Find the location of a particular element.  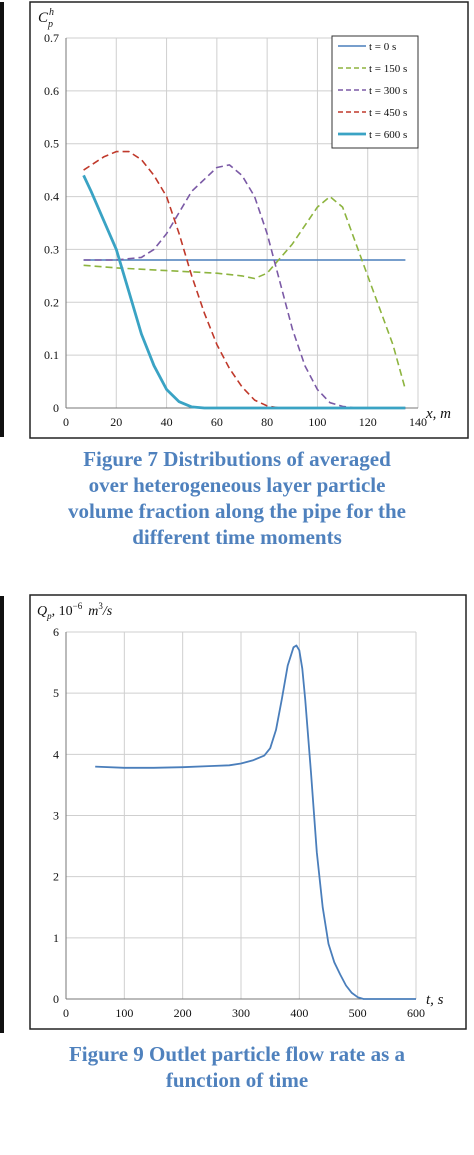

caption-line: function of time is located at coordinates (237, 1080).